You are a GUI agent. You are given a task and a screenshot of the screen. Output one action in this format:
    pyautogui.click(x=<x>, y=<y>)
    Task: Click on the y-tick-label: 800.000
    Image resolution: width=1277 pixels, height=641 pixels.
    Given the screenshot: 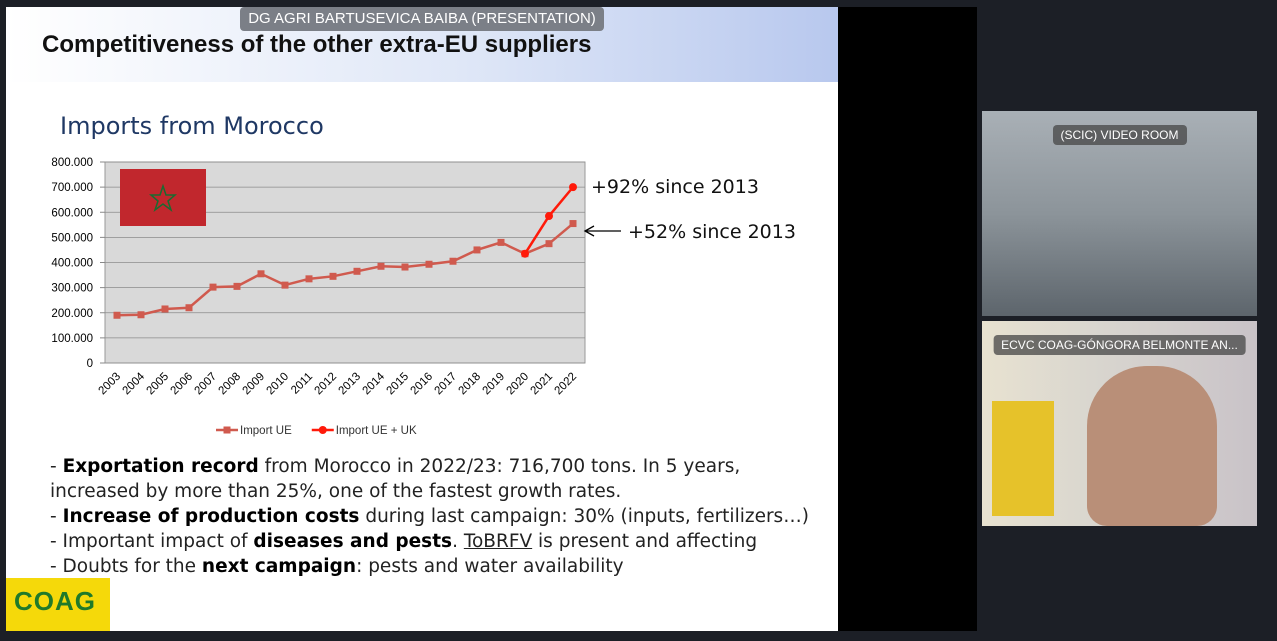 What is the action you would take?
    pyautogui.click(x=72, y=163)
    